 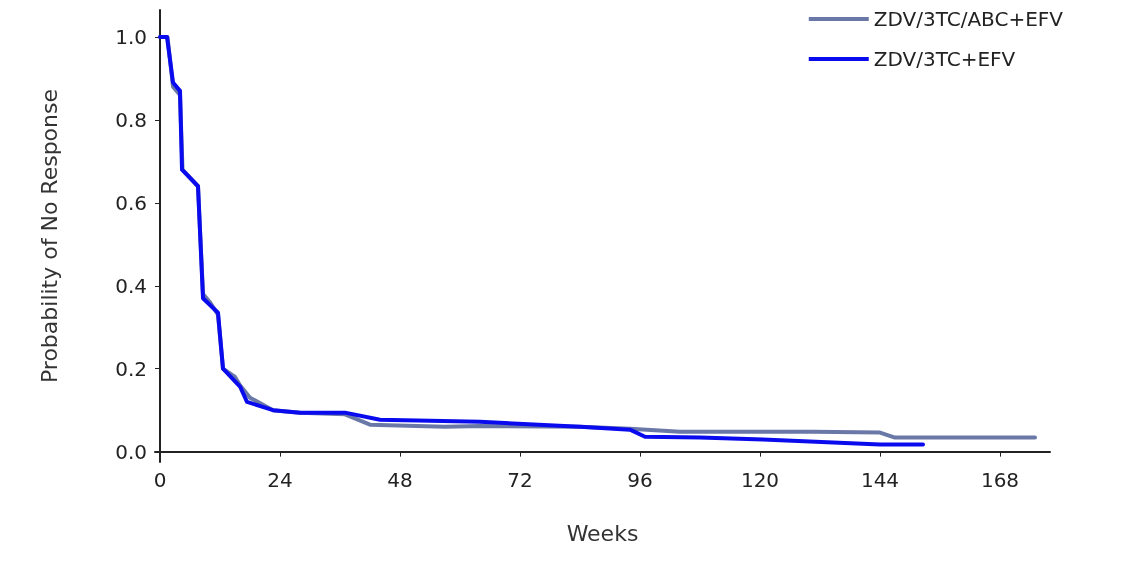 I want to click on x-tick-label: 48, so click(x=400, y=480).